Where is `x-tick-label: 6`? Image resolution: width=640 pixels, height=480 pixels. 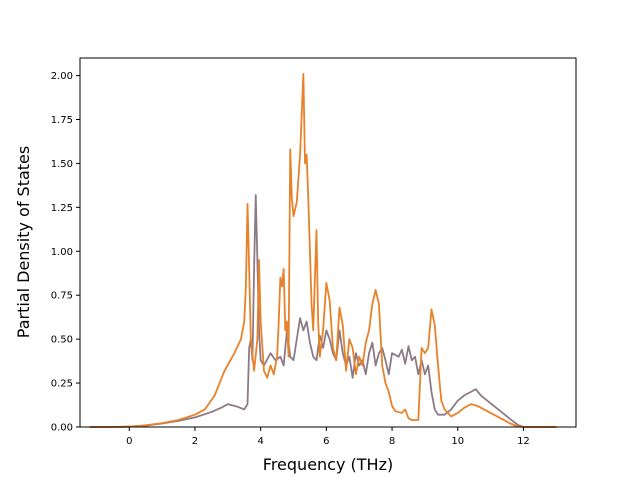
x-tick-label: 6 is located at coordinates (326, 441).